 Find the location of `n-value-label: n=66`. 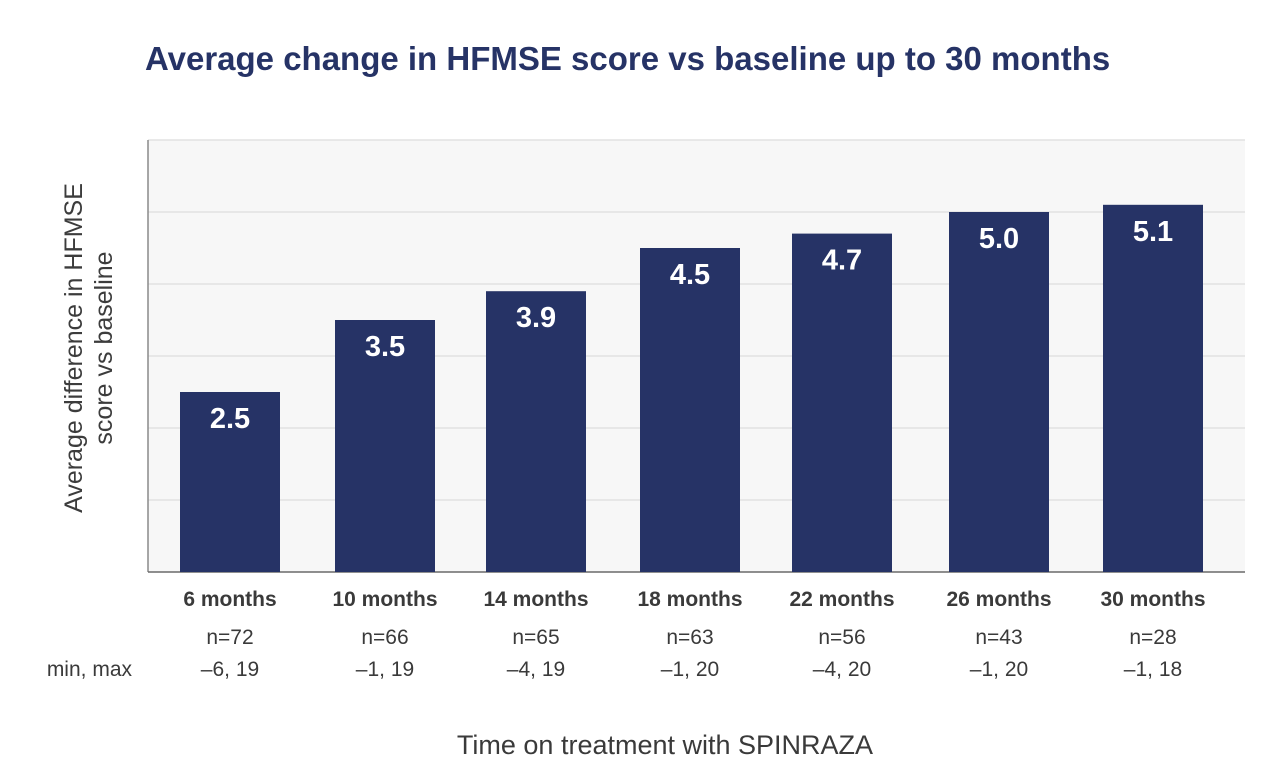

n-value-label: n=66 is located at coordinates (384, 637).